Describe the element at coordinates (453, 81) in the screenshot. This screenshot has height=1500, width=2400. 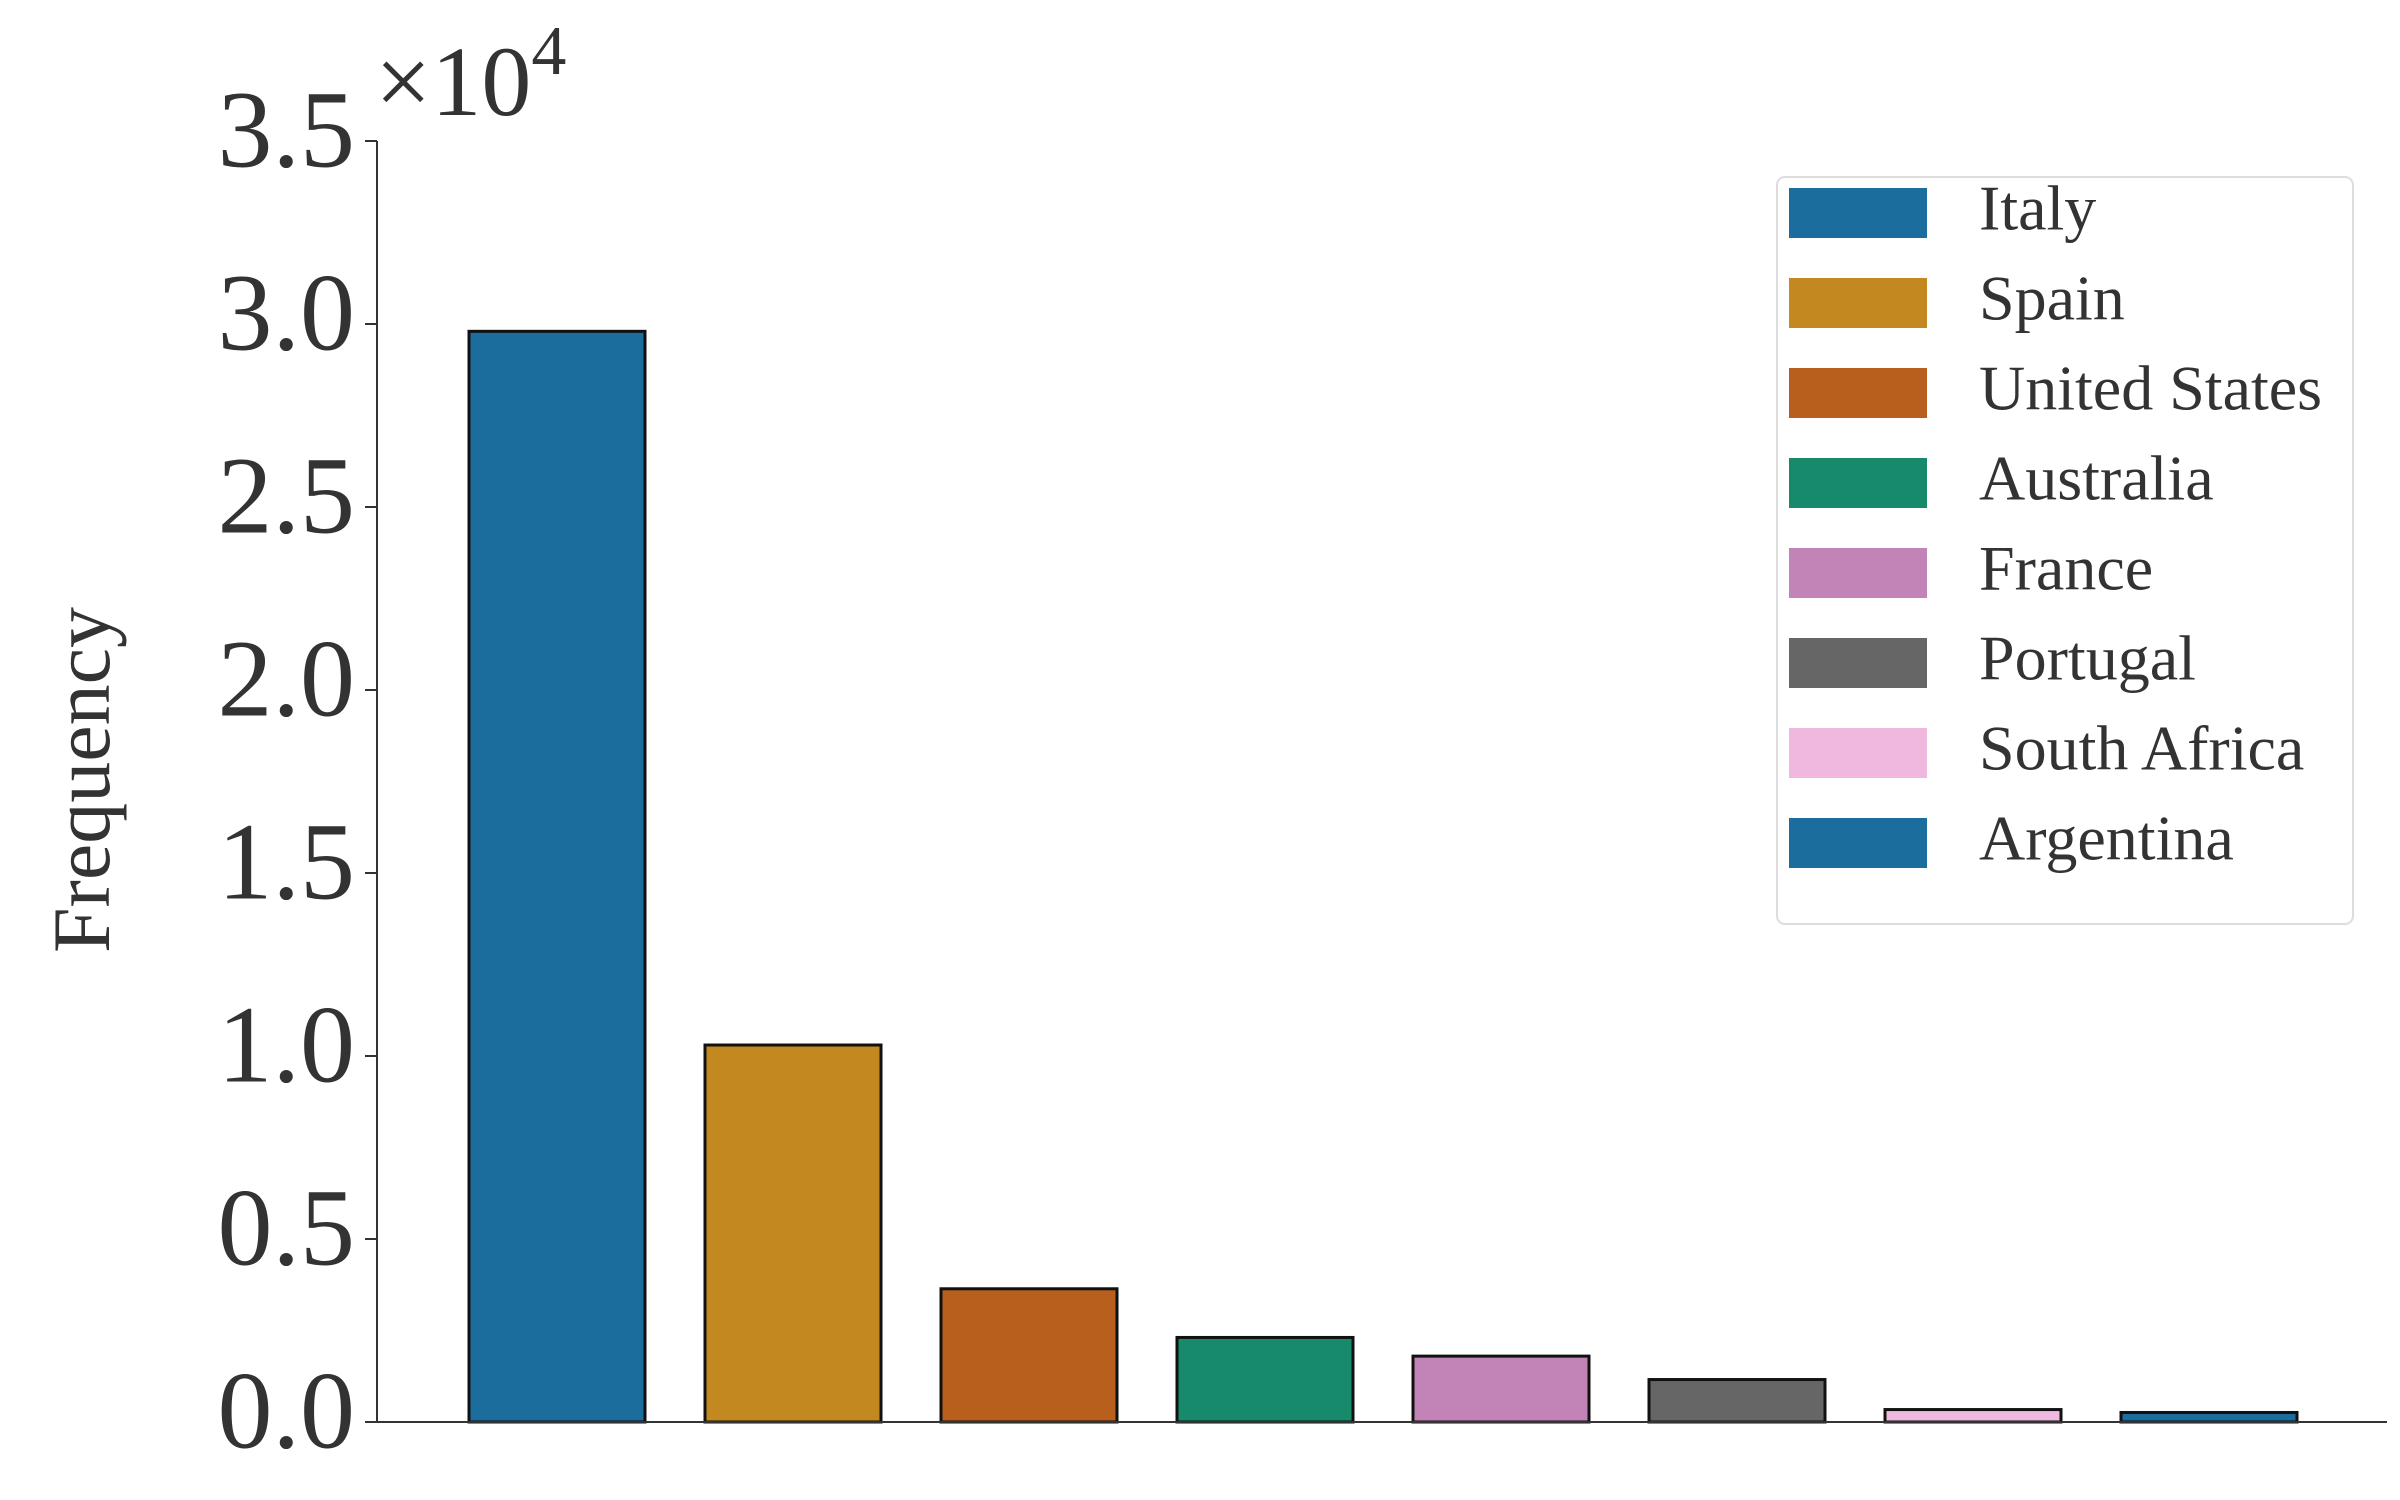
I see `y-scale-base: ×10` at that location.